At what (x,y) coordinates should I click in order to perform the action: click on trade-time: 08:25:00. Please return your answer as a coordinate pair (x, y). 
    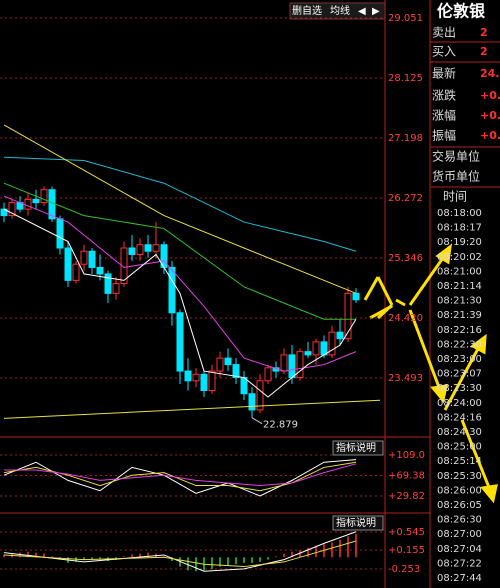
    Looking at the image, I should click on (459, 447).